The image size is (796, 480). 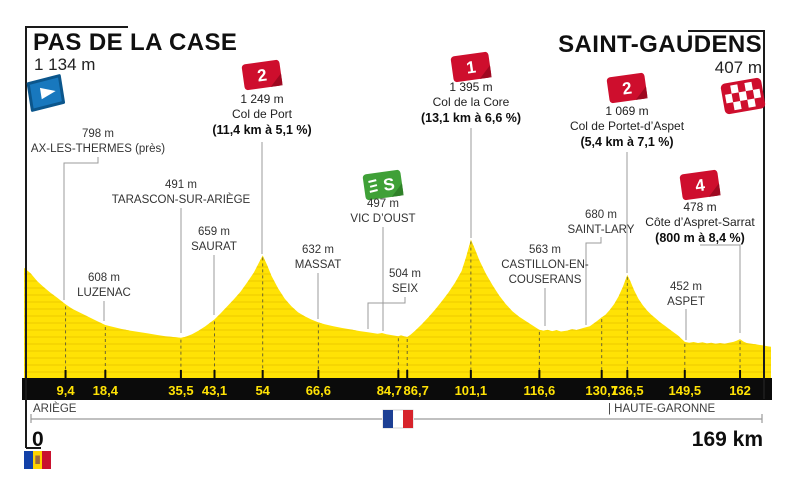 I want to click on town-label: COUSERANS, so click(x=545, y=280).